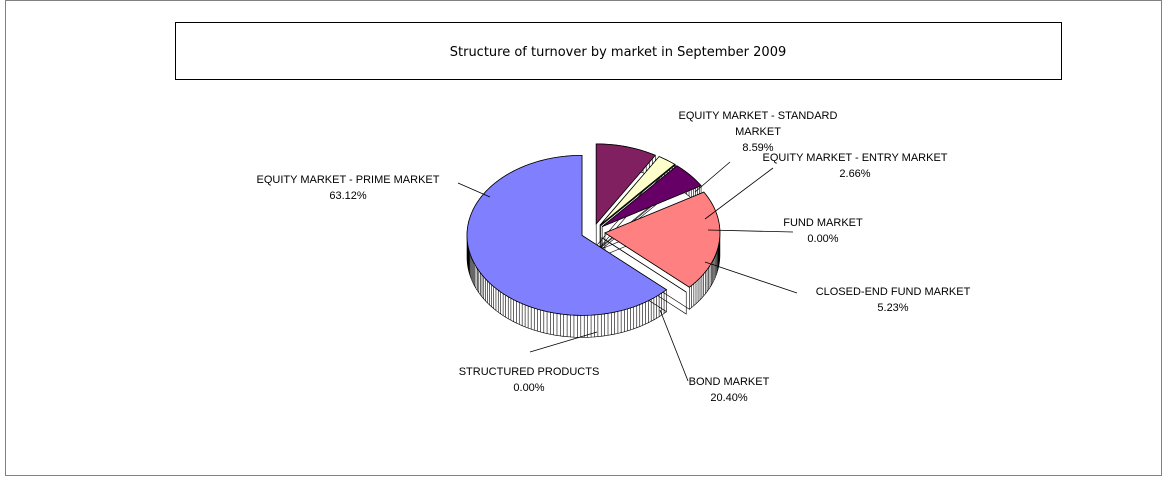  I want to click on label-value: 20.40%, so click(729, 398).